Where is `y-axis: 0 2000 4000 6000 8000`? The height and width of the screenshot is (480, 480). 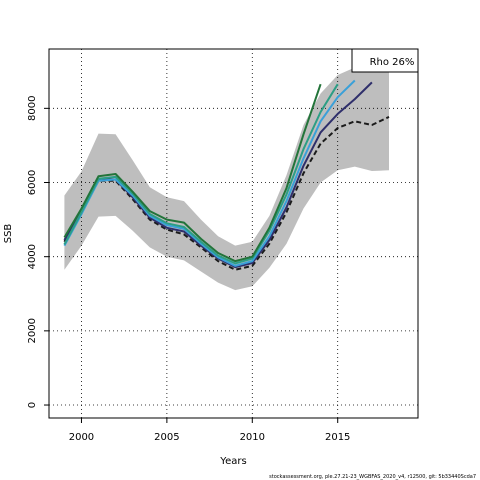
y-axis: 0 2000 4000 6000 8000 is located at coordinates (38, 252).